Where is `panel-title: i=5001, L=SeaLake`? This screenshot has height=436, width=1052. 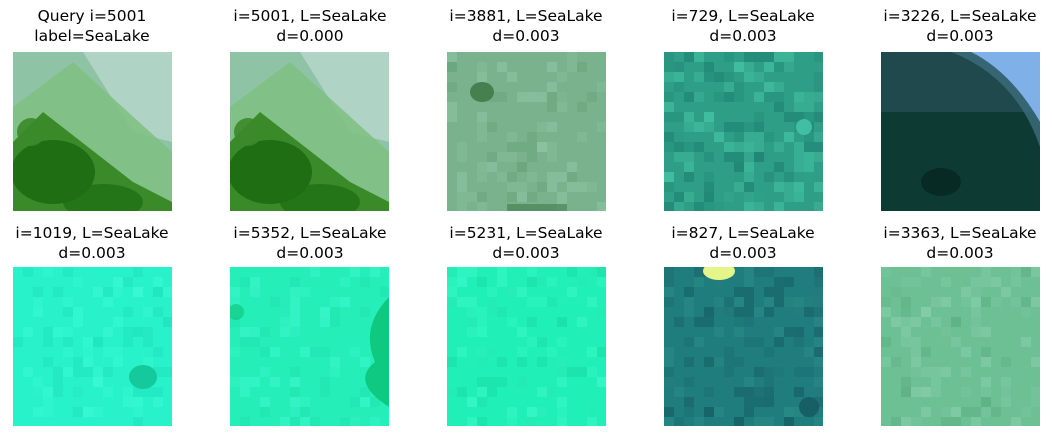 panel-title: i=5001, L=SeaLake is located at coordinates (310, 16).